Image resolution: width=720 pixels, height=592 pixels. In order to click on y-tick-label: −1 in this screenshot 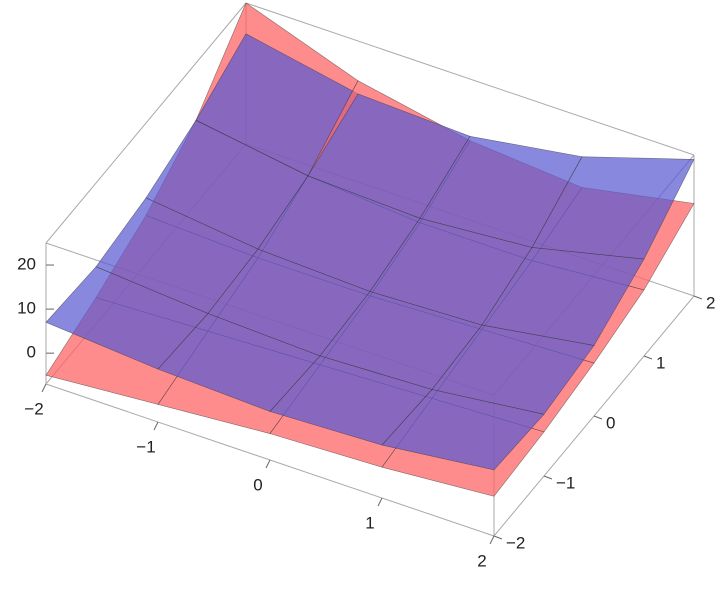, I will do `click(565, 482)`.